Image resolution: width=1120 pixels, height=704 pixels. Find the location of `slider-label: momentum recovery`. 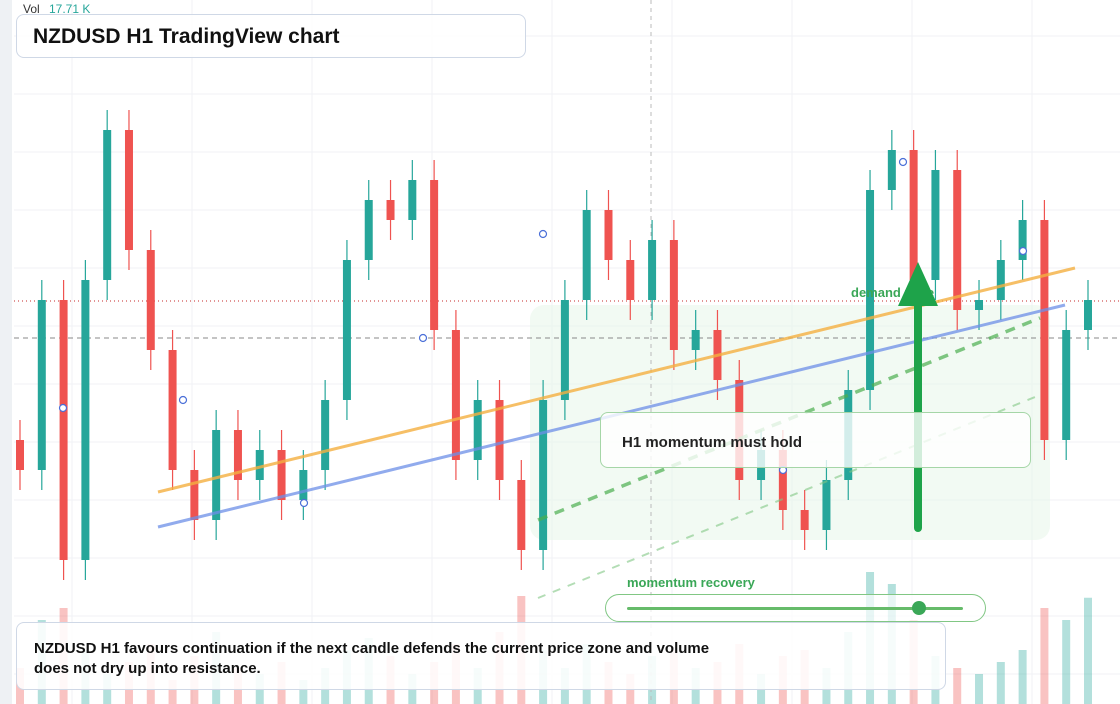

slider-label: momentum recovery is located at coordinates (691, 582).